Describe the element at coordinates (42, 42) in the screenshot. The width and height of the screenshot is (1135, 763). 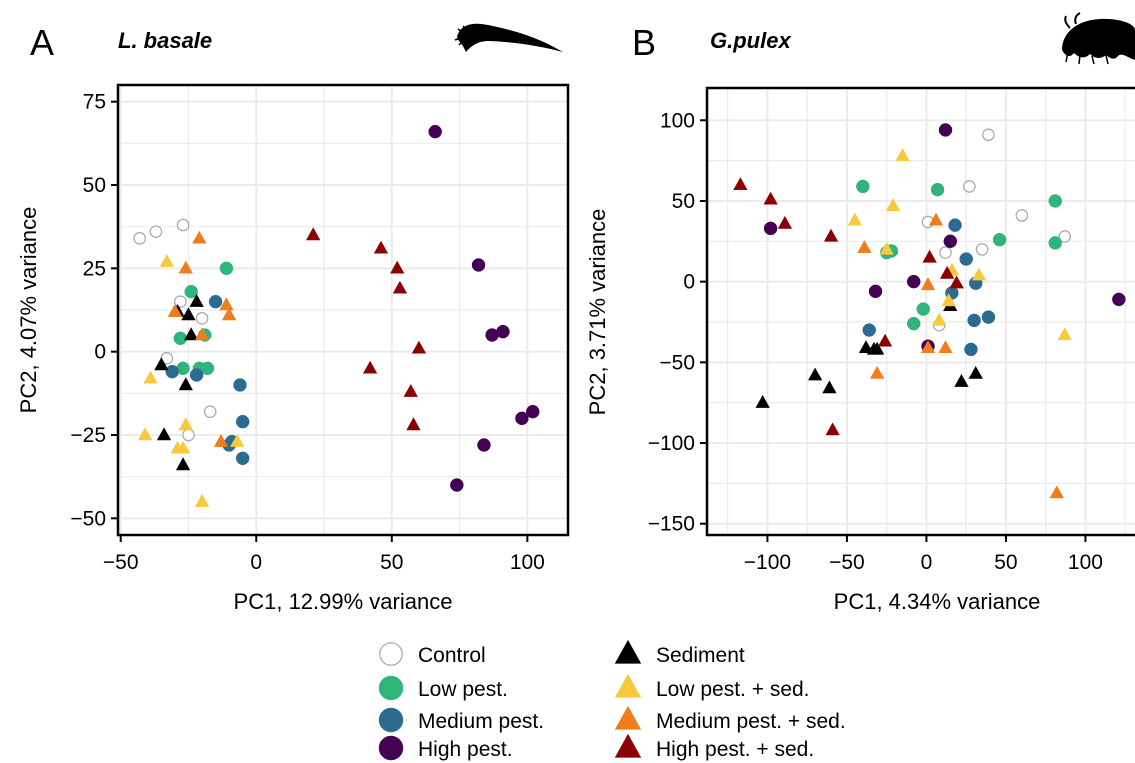
I see `panel-label-a: A` at that location.